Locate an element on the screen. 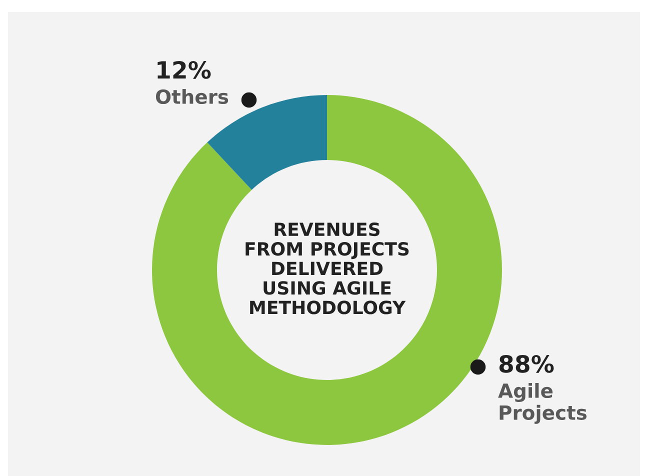 The image size is (646, 476). slice-label: Agile Projects is located at coordinates (542, 403).